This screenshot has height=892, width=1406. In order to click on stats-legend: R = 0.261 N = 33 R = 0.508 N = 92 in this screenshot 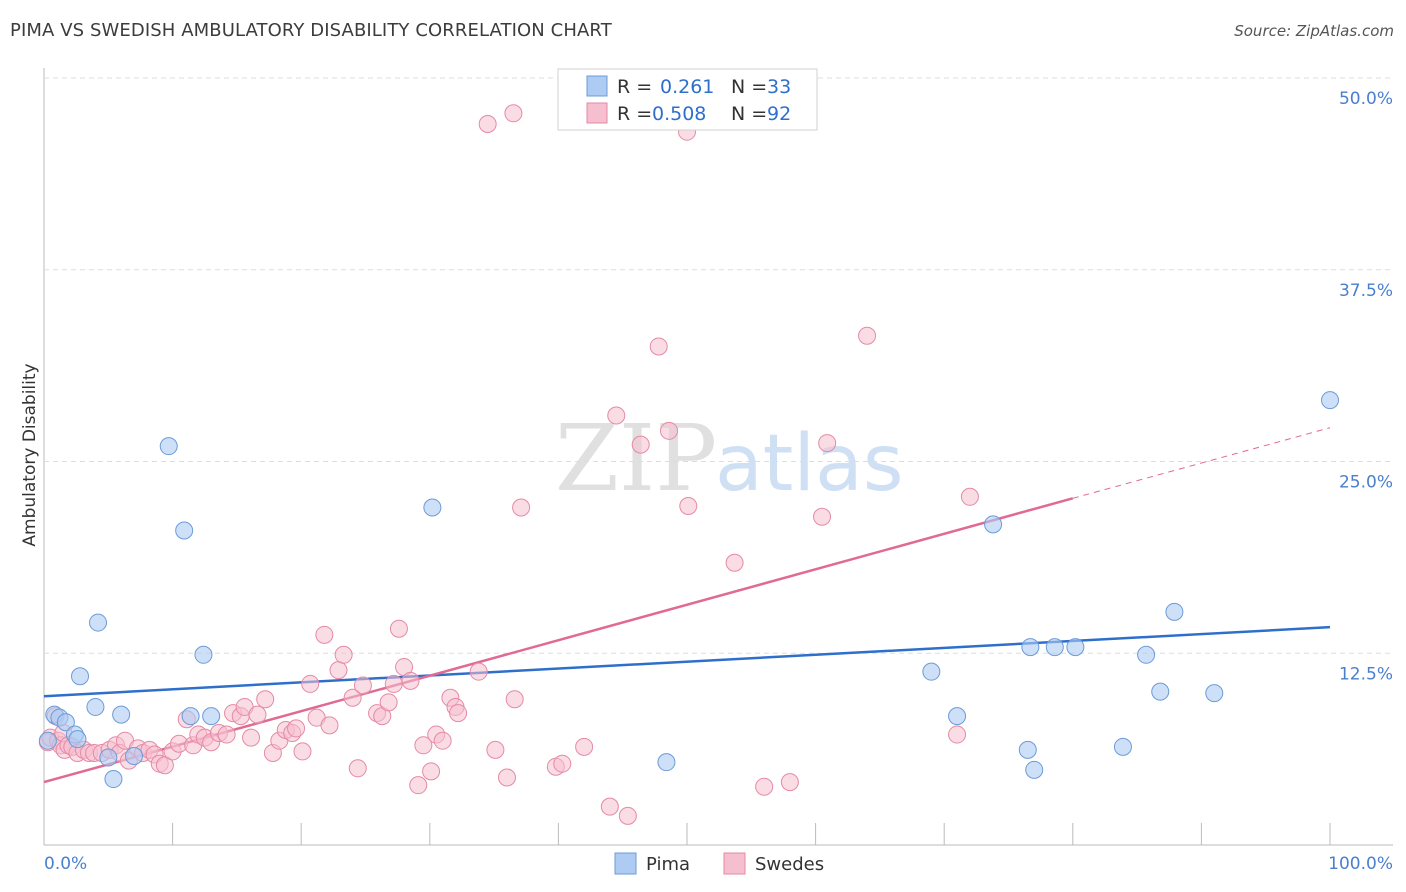, I will do `click(687, 99)`.